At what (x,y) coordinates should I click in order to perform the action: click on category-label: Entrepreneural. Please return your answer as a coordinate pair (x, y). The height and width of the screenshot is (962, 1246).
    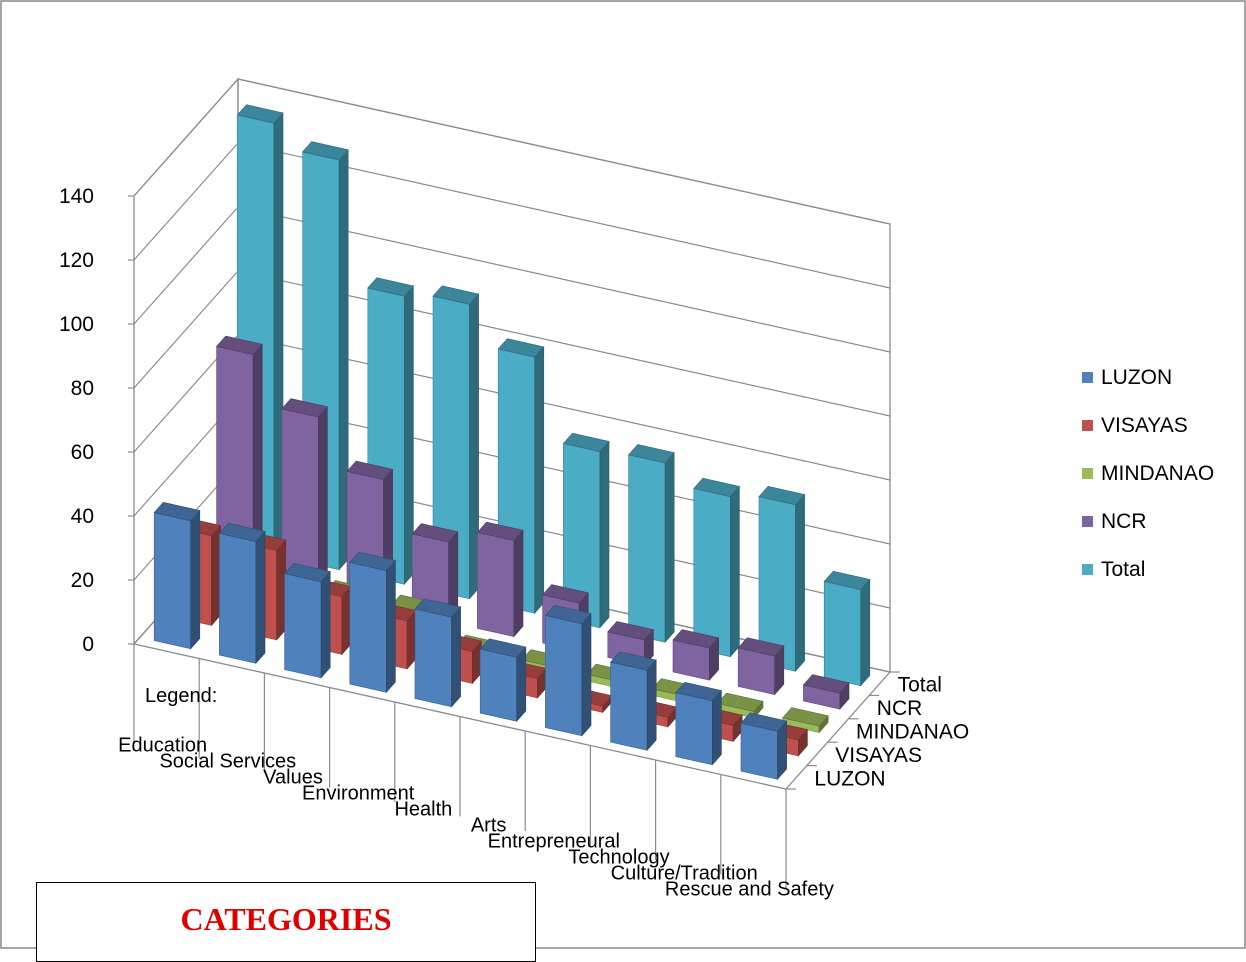
    Looking at the image, I should click on (554, 841).